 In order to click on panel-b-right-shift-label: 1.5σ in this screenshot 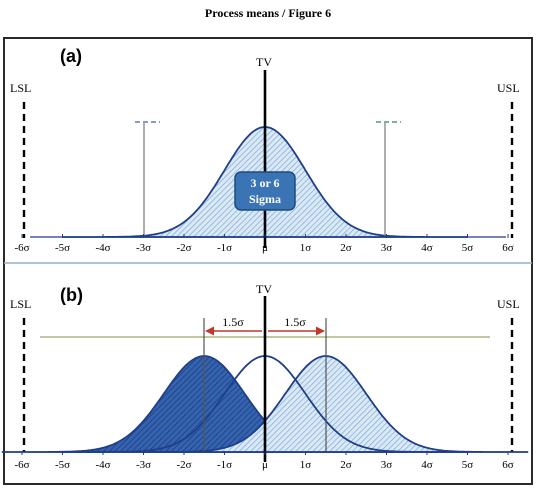, I will do `click(295, 322)`.